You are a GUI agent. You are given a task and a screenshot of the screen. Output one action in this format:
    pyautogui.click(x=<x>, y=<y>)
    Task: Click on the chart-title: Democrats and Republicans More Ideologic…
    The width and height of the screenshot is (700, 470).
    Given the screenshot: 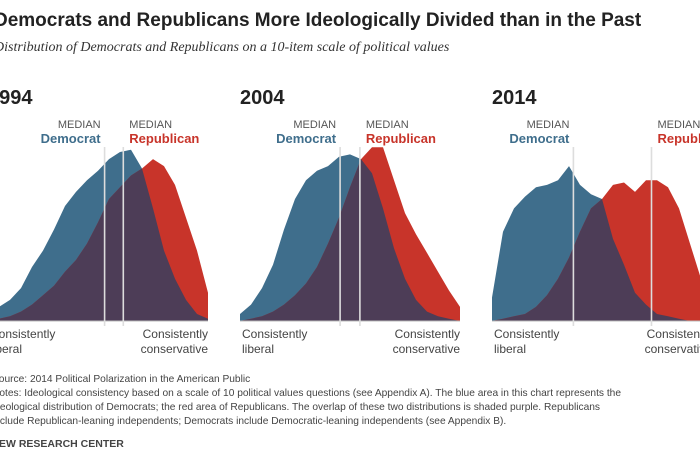 What is the action you would take?
    pyautogui.click(x=321, y=20)
    